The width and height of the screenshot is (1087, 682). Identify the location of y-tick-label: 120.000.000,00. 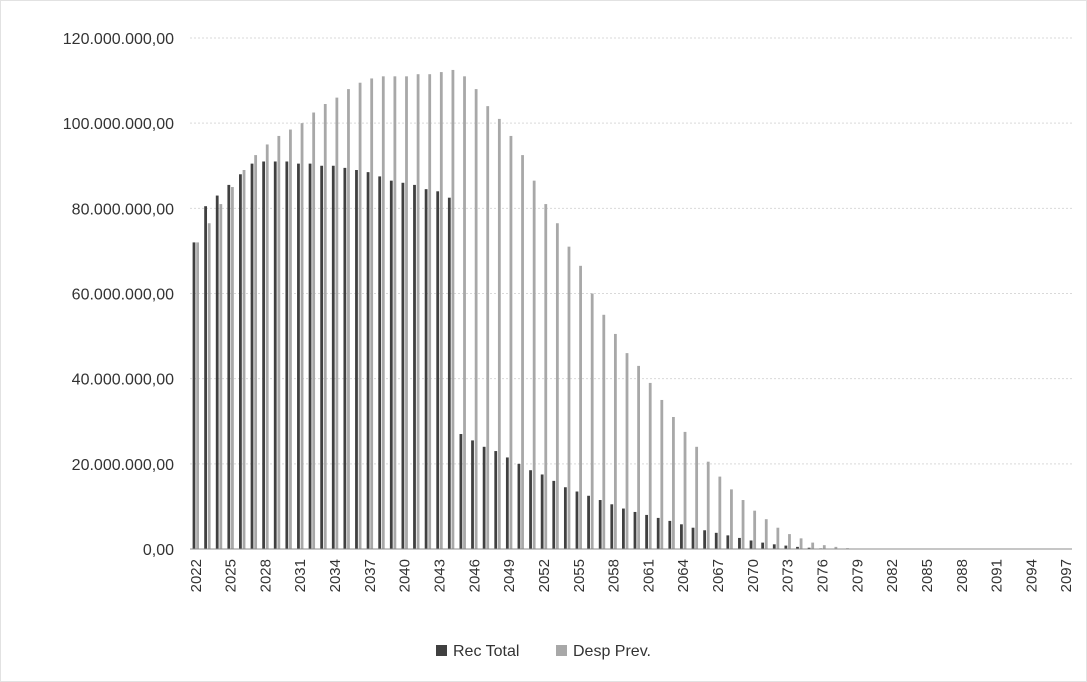
(118, 39).